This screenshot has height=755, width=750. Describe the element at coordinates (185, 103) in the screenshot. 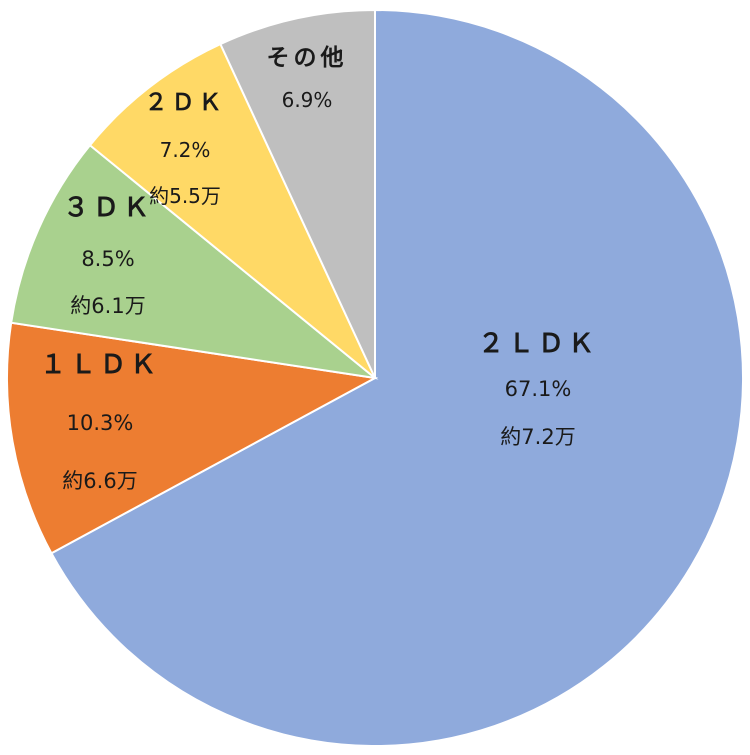

I see `slice-name-label: ２ＤＫ` at that location.